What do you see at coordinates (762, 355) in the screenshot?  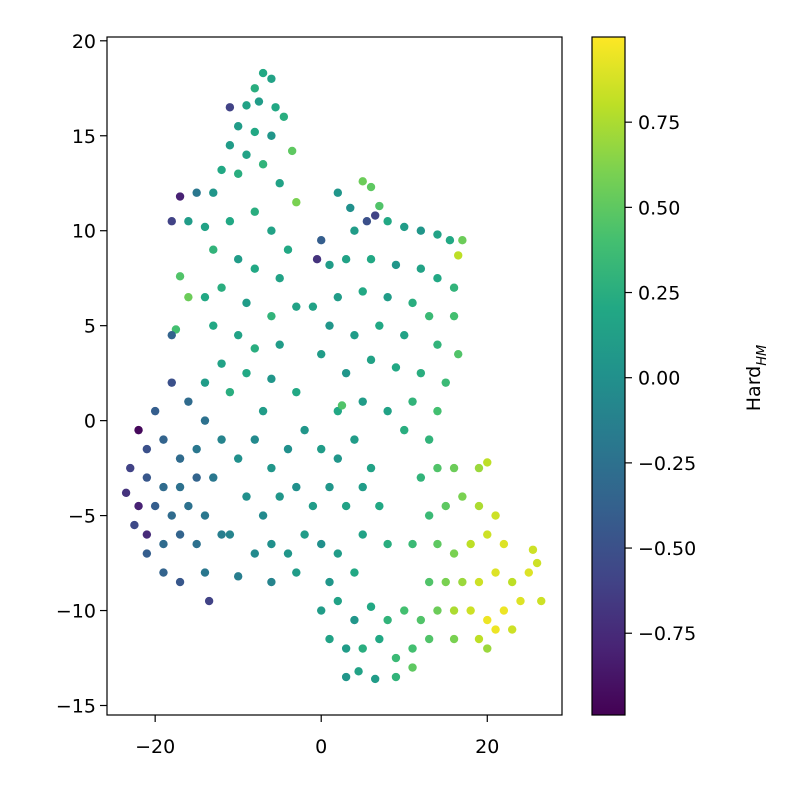 I see `colorbar-label-sub: HM` at bounding box center [762, 355].